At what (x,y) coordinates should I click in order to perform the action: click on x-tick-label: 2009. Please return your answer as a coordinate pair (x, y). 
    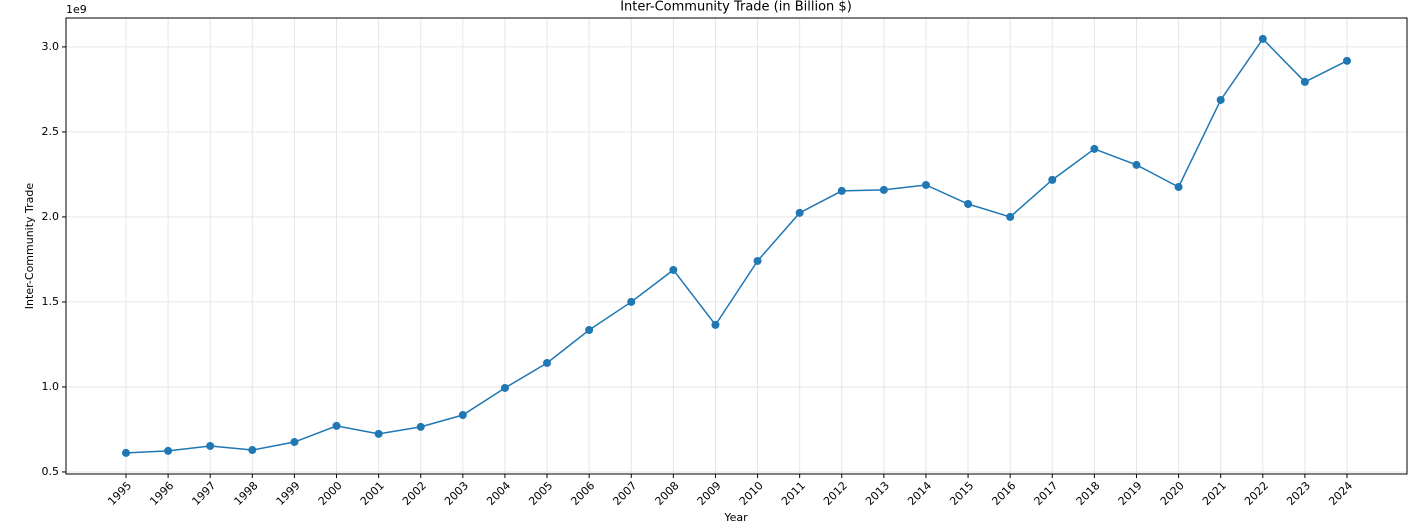
    Looking at the image, I should click on (709, 493).